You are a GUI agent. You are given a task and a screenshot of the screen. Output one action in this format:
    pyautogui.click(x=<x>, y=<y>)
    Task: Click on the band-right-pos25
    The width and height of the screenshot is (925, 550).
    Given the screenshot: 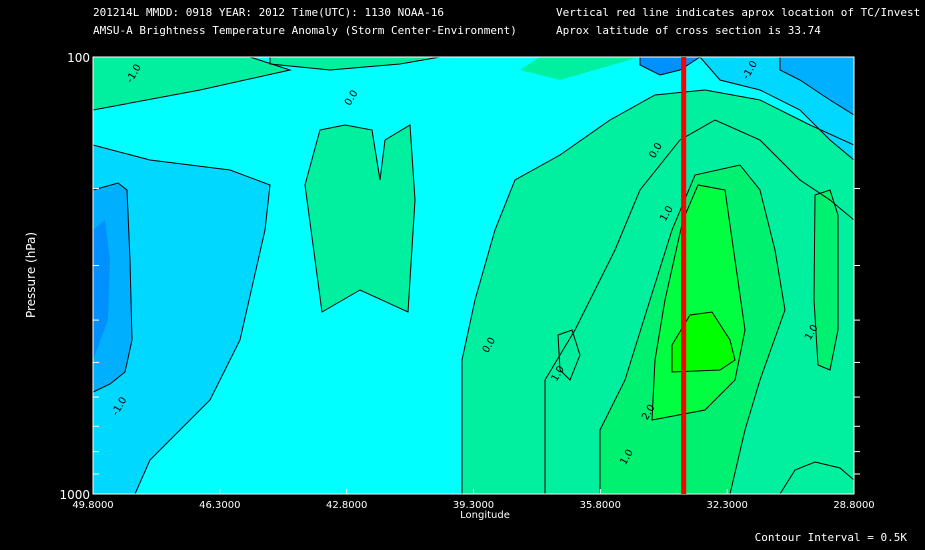 What is the action you would take?
    pyautogui.click(x=703, y=342)
    